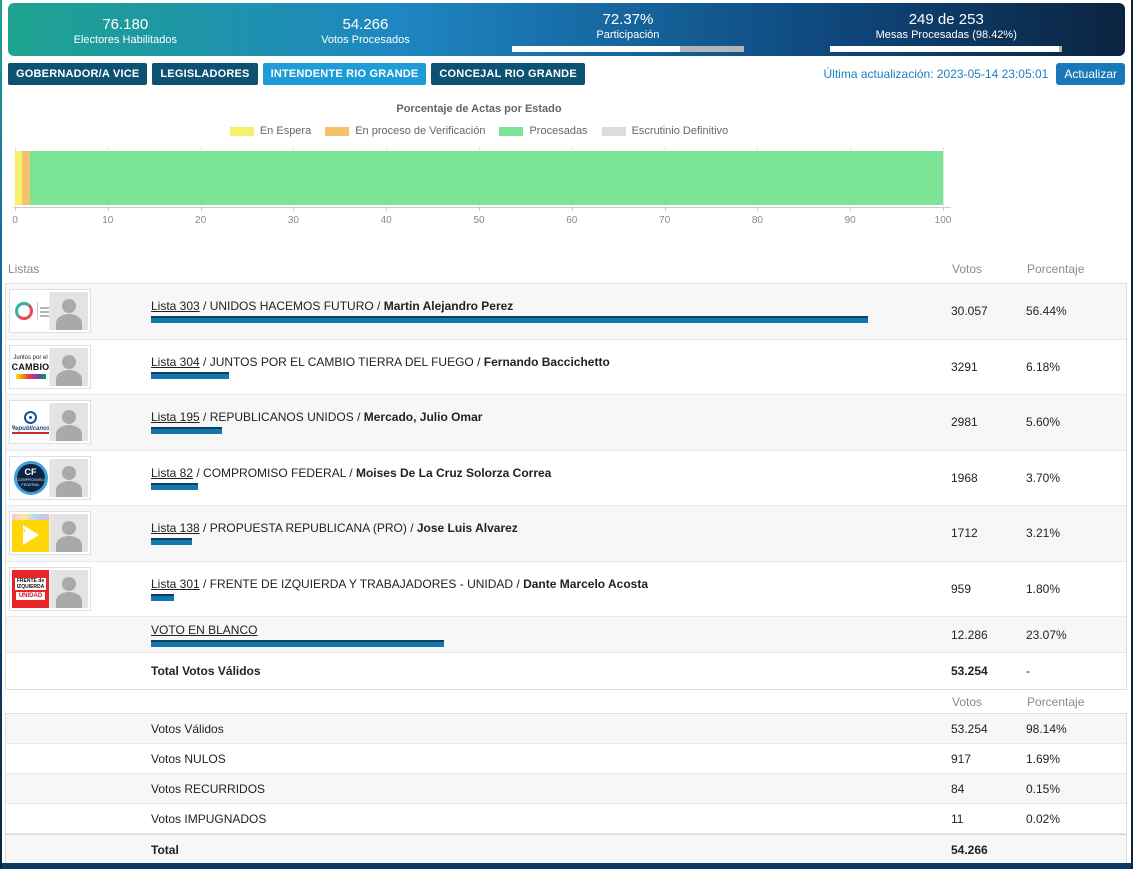  Describe the element at coordinates (31, 533) in the screenshot. I see `party-logo-pro: pro` at that location.